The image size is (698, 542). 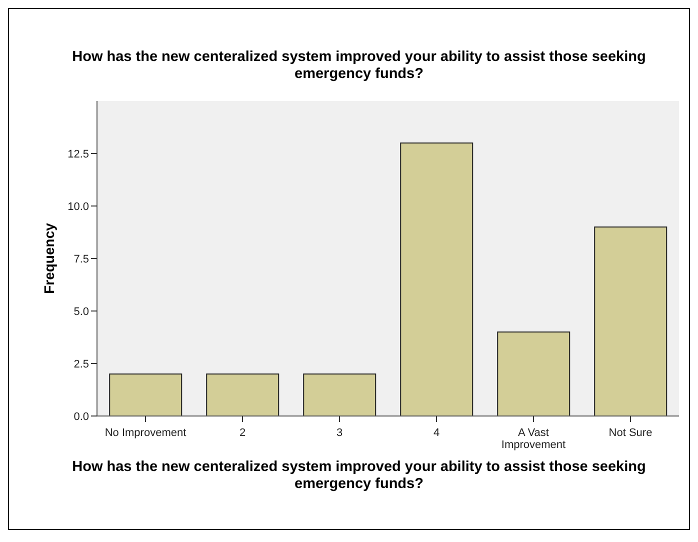 I want to click on y-tick-label: 7.5, so click(x=81, y=259).